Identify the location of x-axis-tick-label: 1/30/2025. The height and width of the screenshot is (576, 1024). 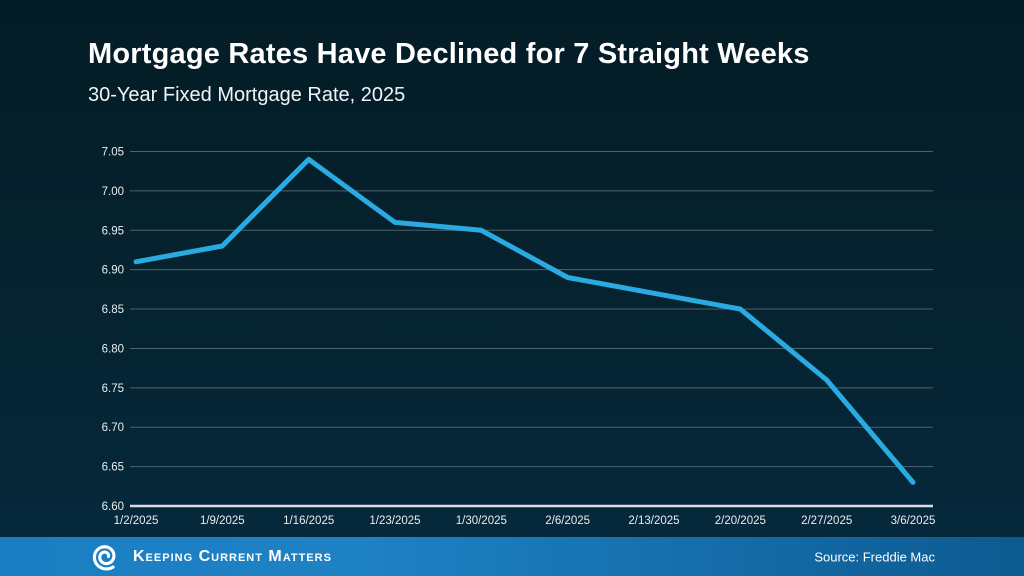
(481, 521).